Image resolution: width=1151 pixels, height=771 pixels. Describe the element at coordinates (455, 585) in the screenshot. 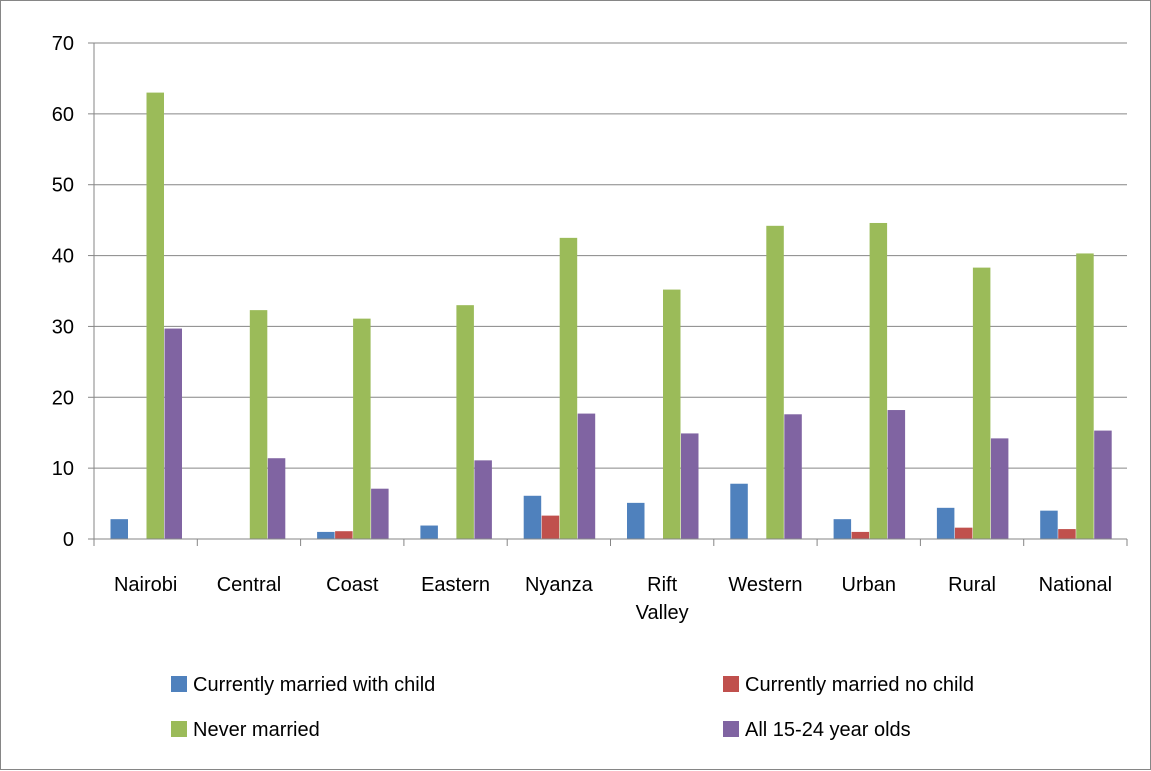

I see `x-tick-label: Eastern` at that location.